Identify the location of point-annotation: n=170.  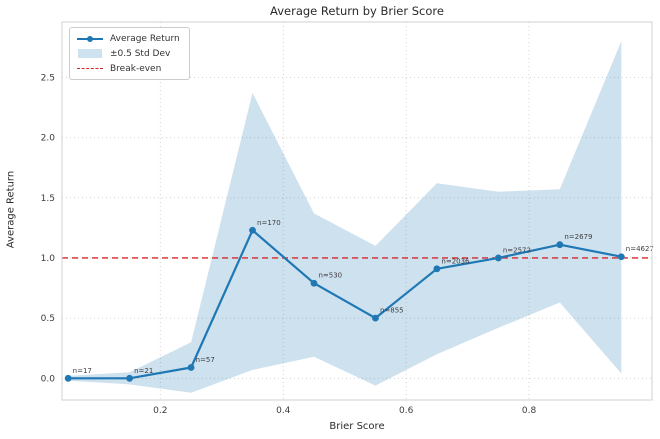
(269, 223).